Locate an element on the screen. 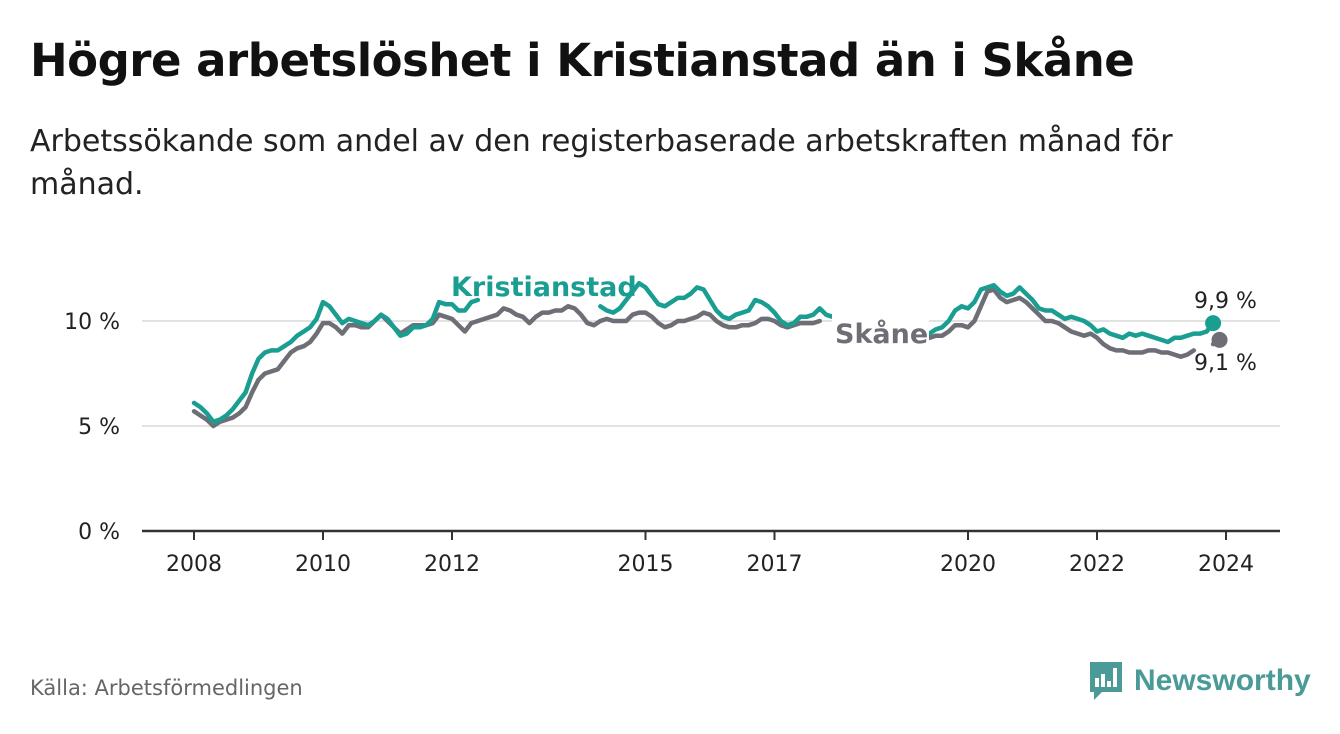 The height and width of the screenshot is (734, 1340). end-value-kristianstad: 9,9 % is located at coordinates (1225, 301).